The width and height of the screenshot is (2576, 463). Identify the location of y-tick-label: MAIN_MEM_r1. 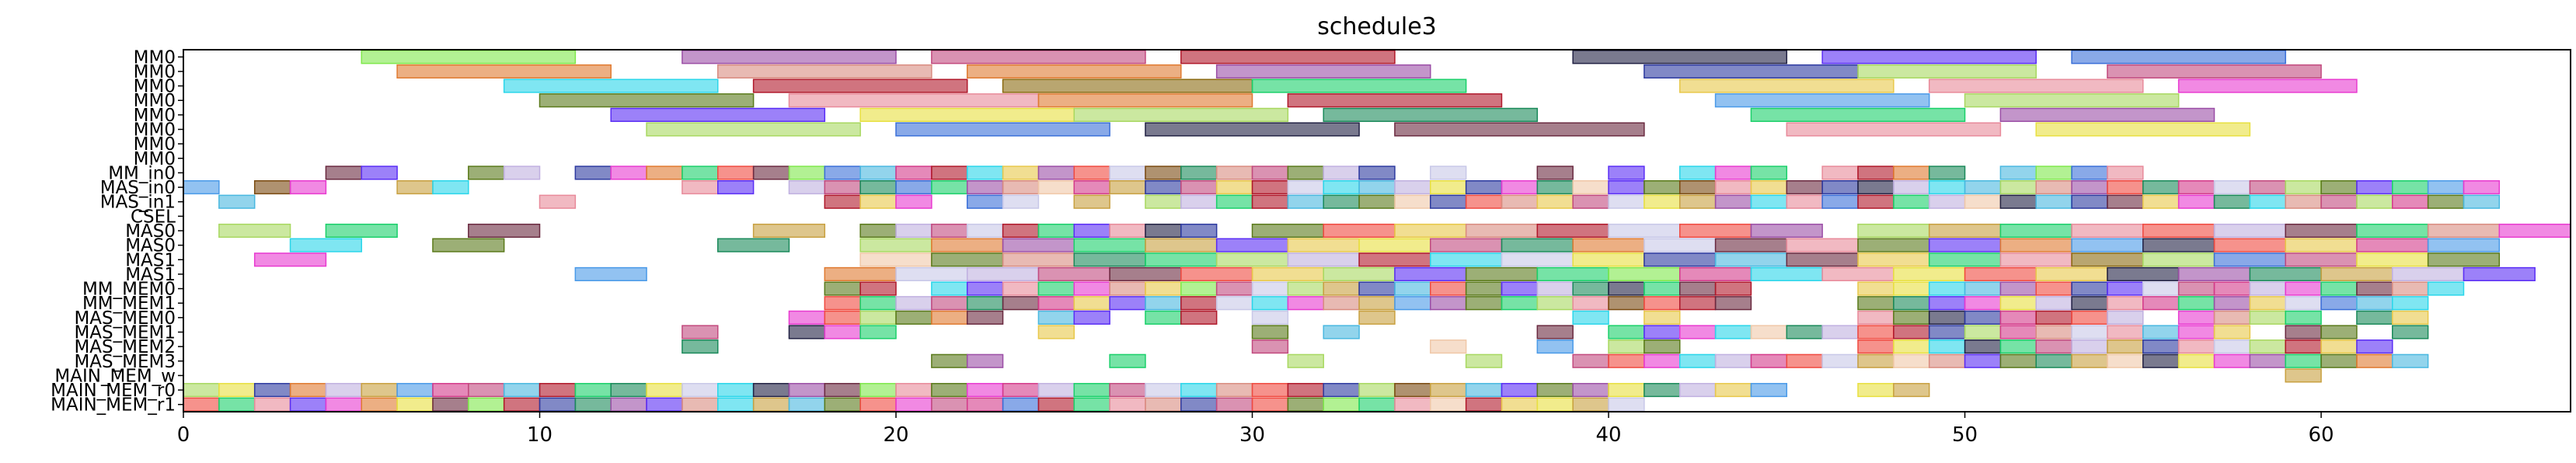
(113, 405).